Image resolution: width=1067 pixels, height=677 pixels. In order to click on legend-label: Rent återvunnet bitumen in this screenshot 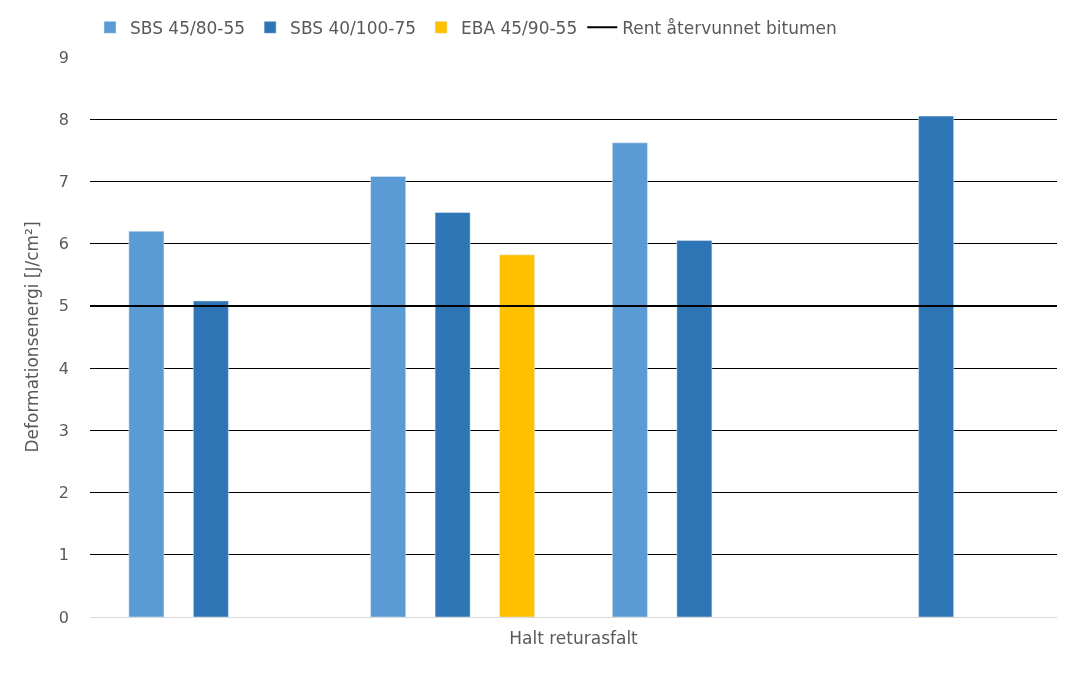, I will do `click(729, 27)`.